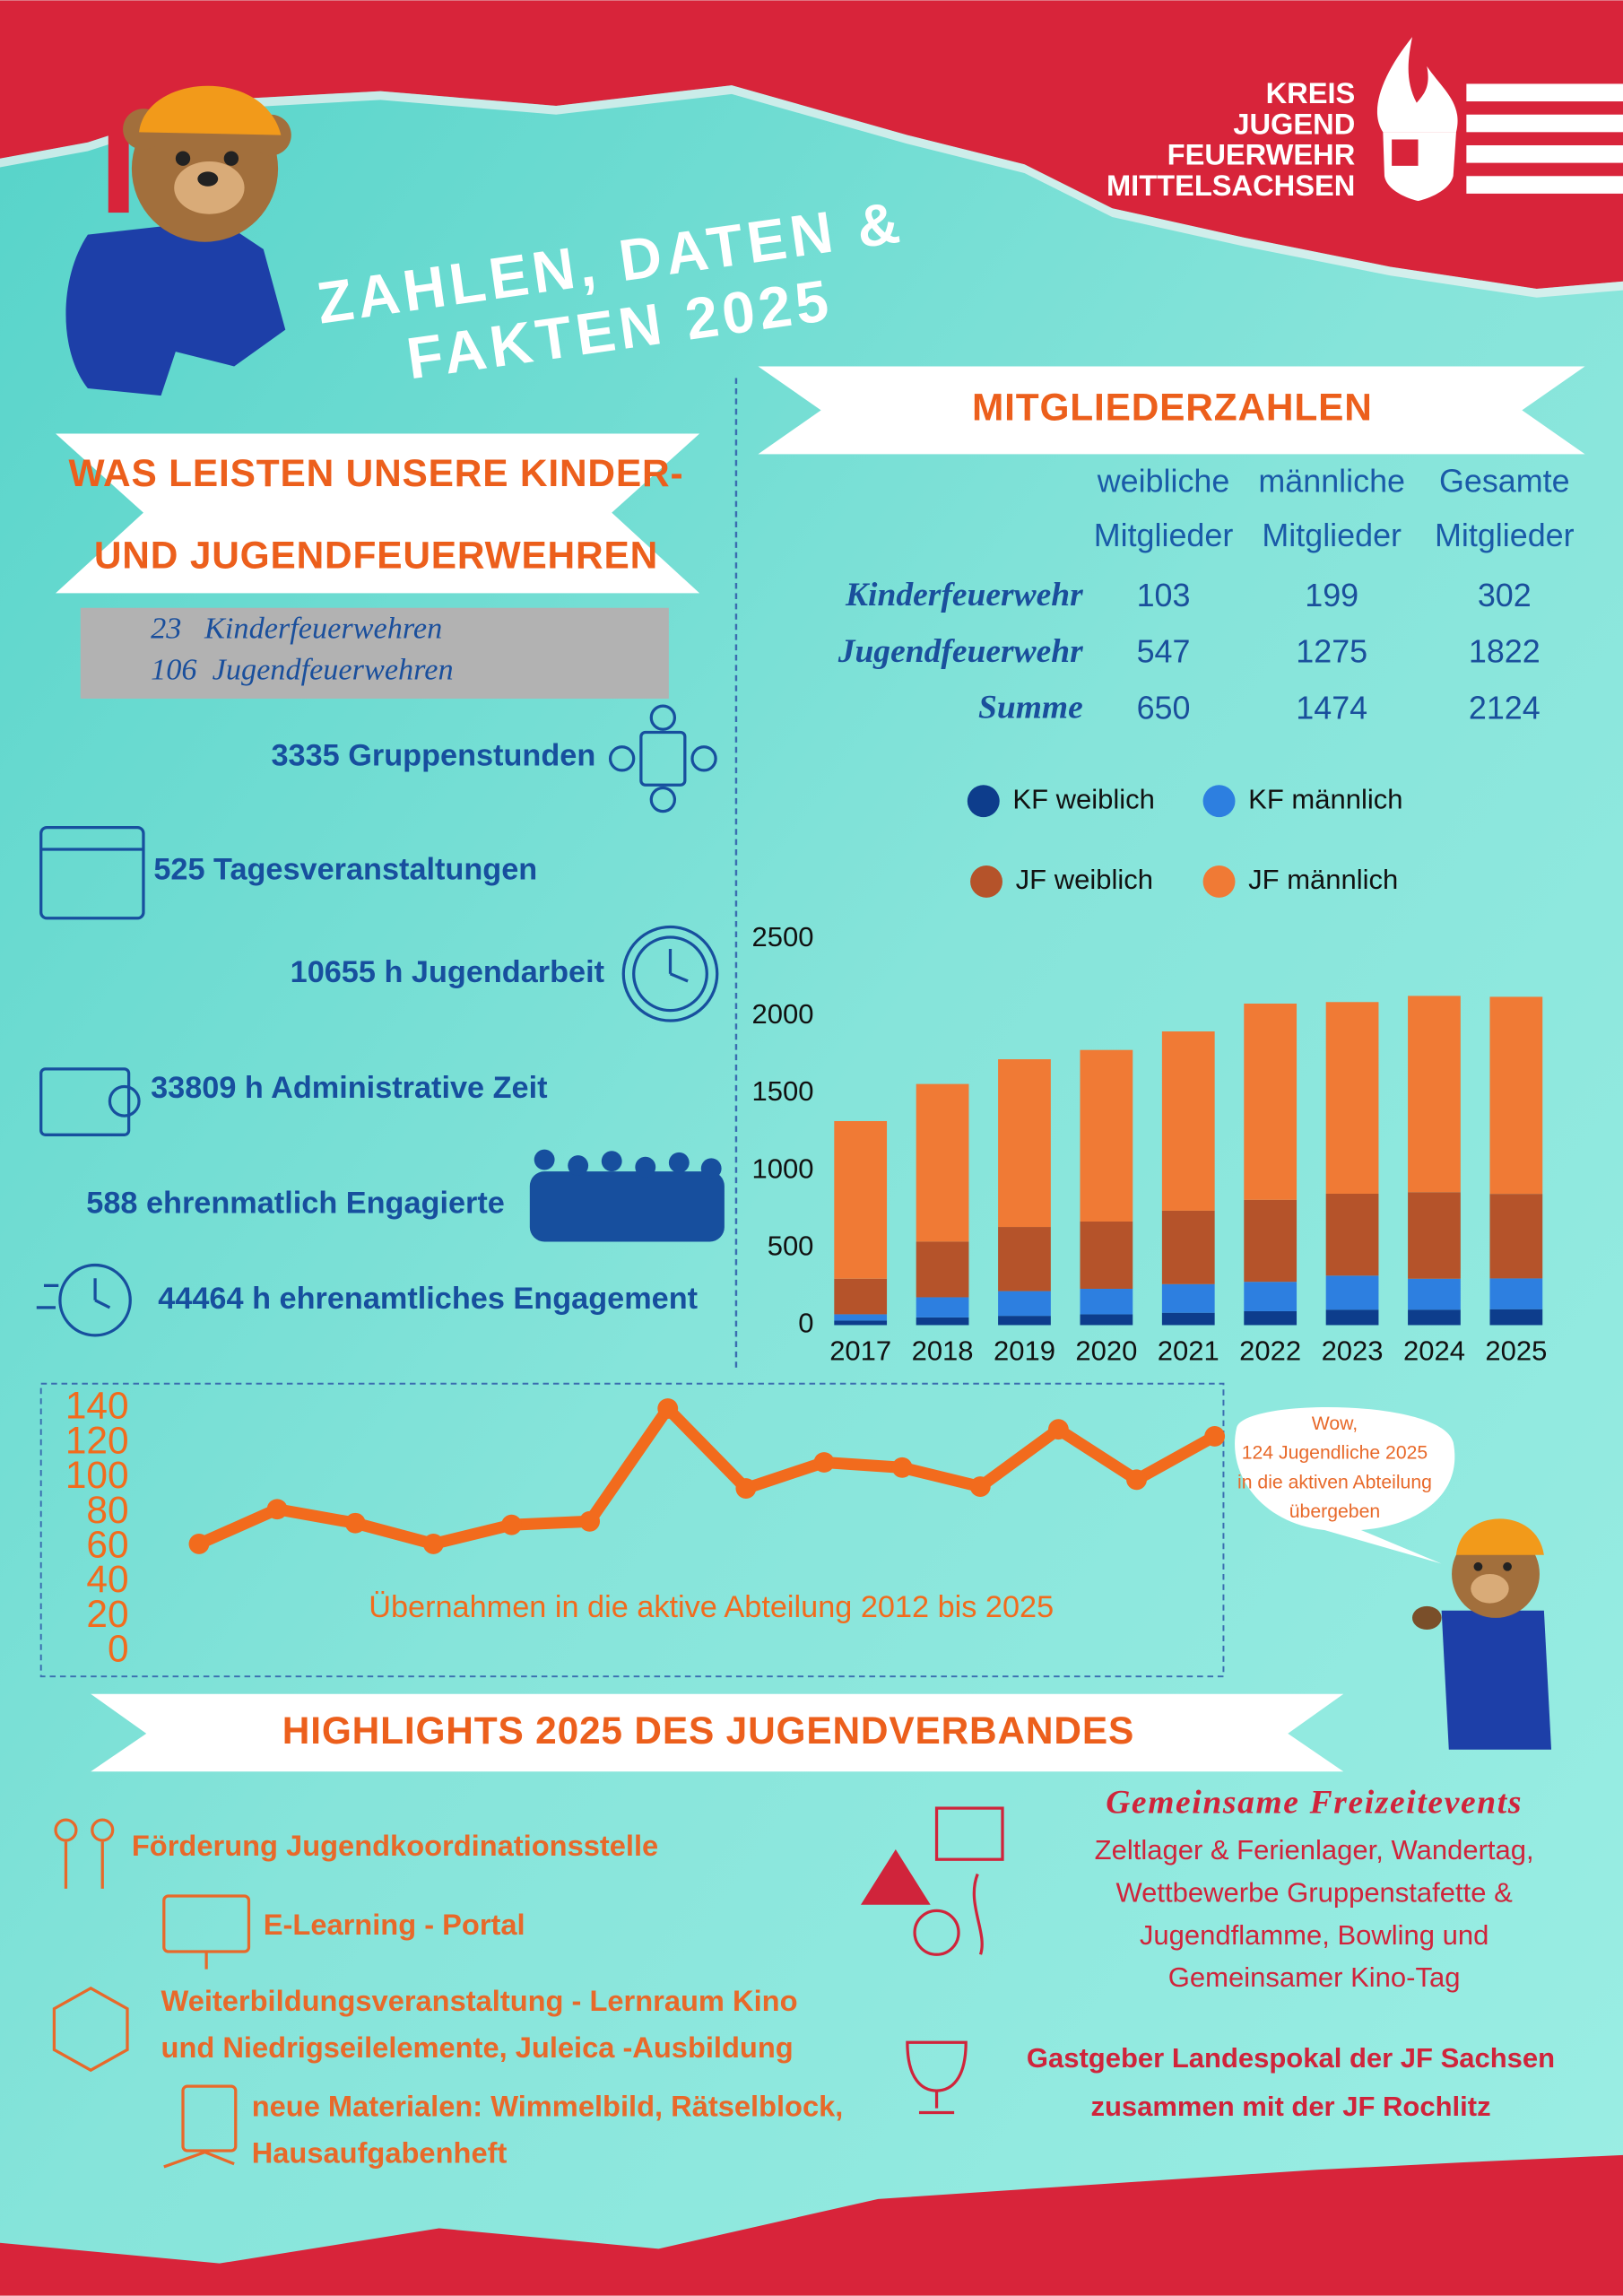 The height and width of the screenshot is (2296, 1623). Describe the element at coordinates (932, 1960) in the screenshot. I see `event-icons` at that location.